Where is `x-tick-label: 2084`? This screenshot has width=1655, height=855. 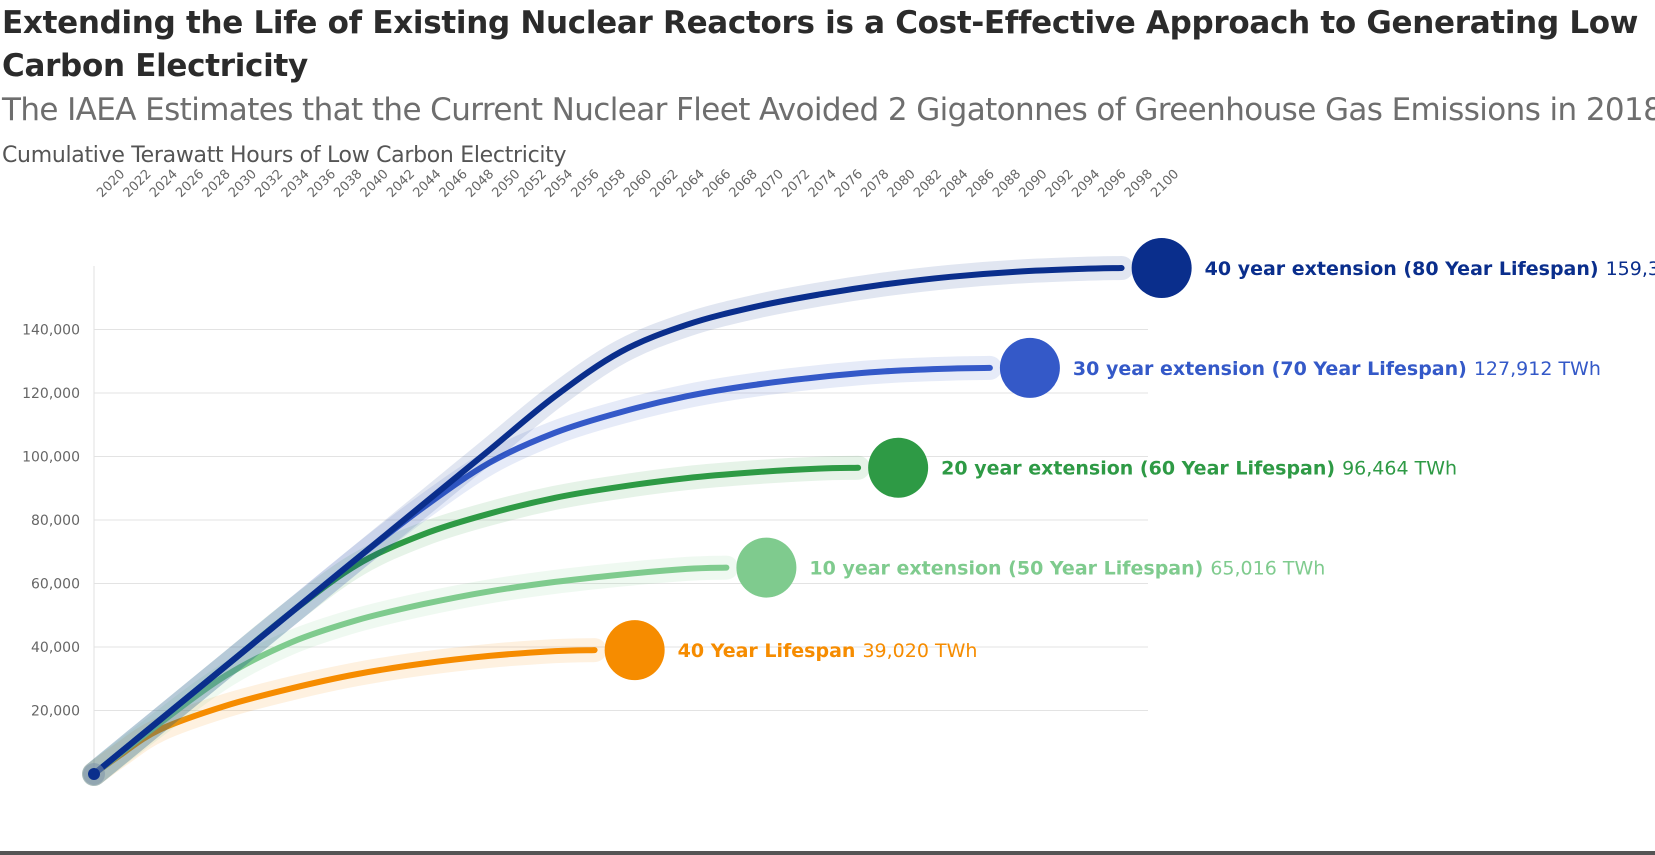 x-tick-label: 2084 is located at coordinates (954, 184).